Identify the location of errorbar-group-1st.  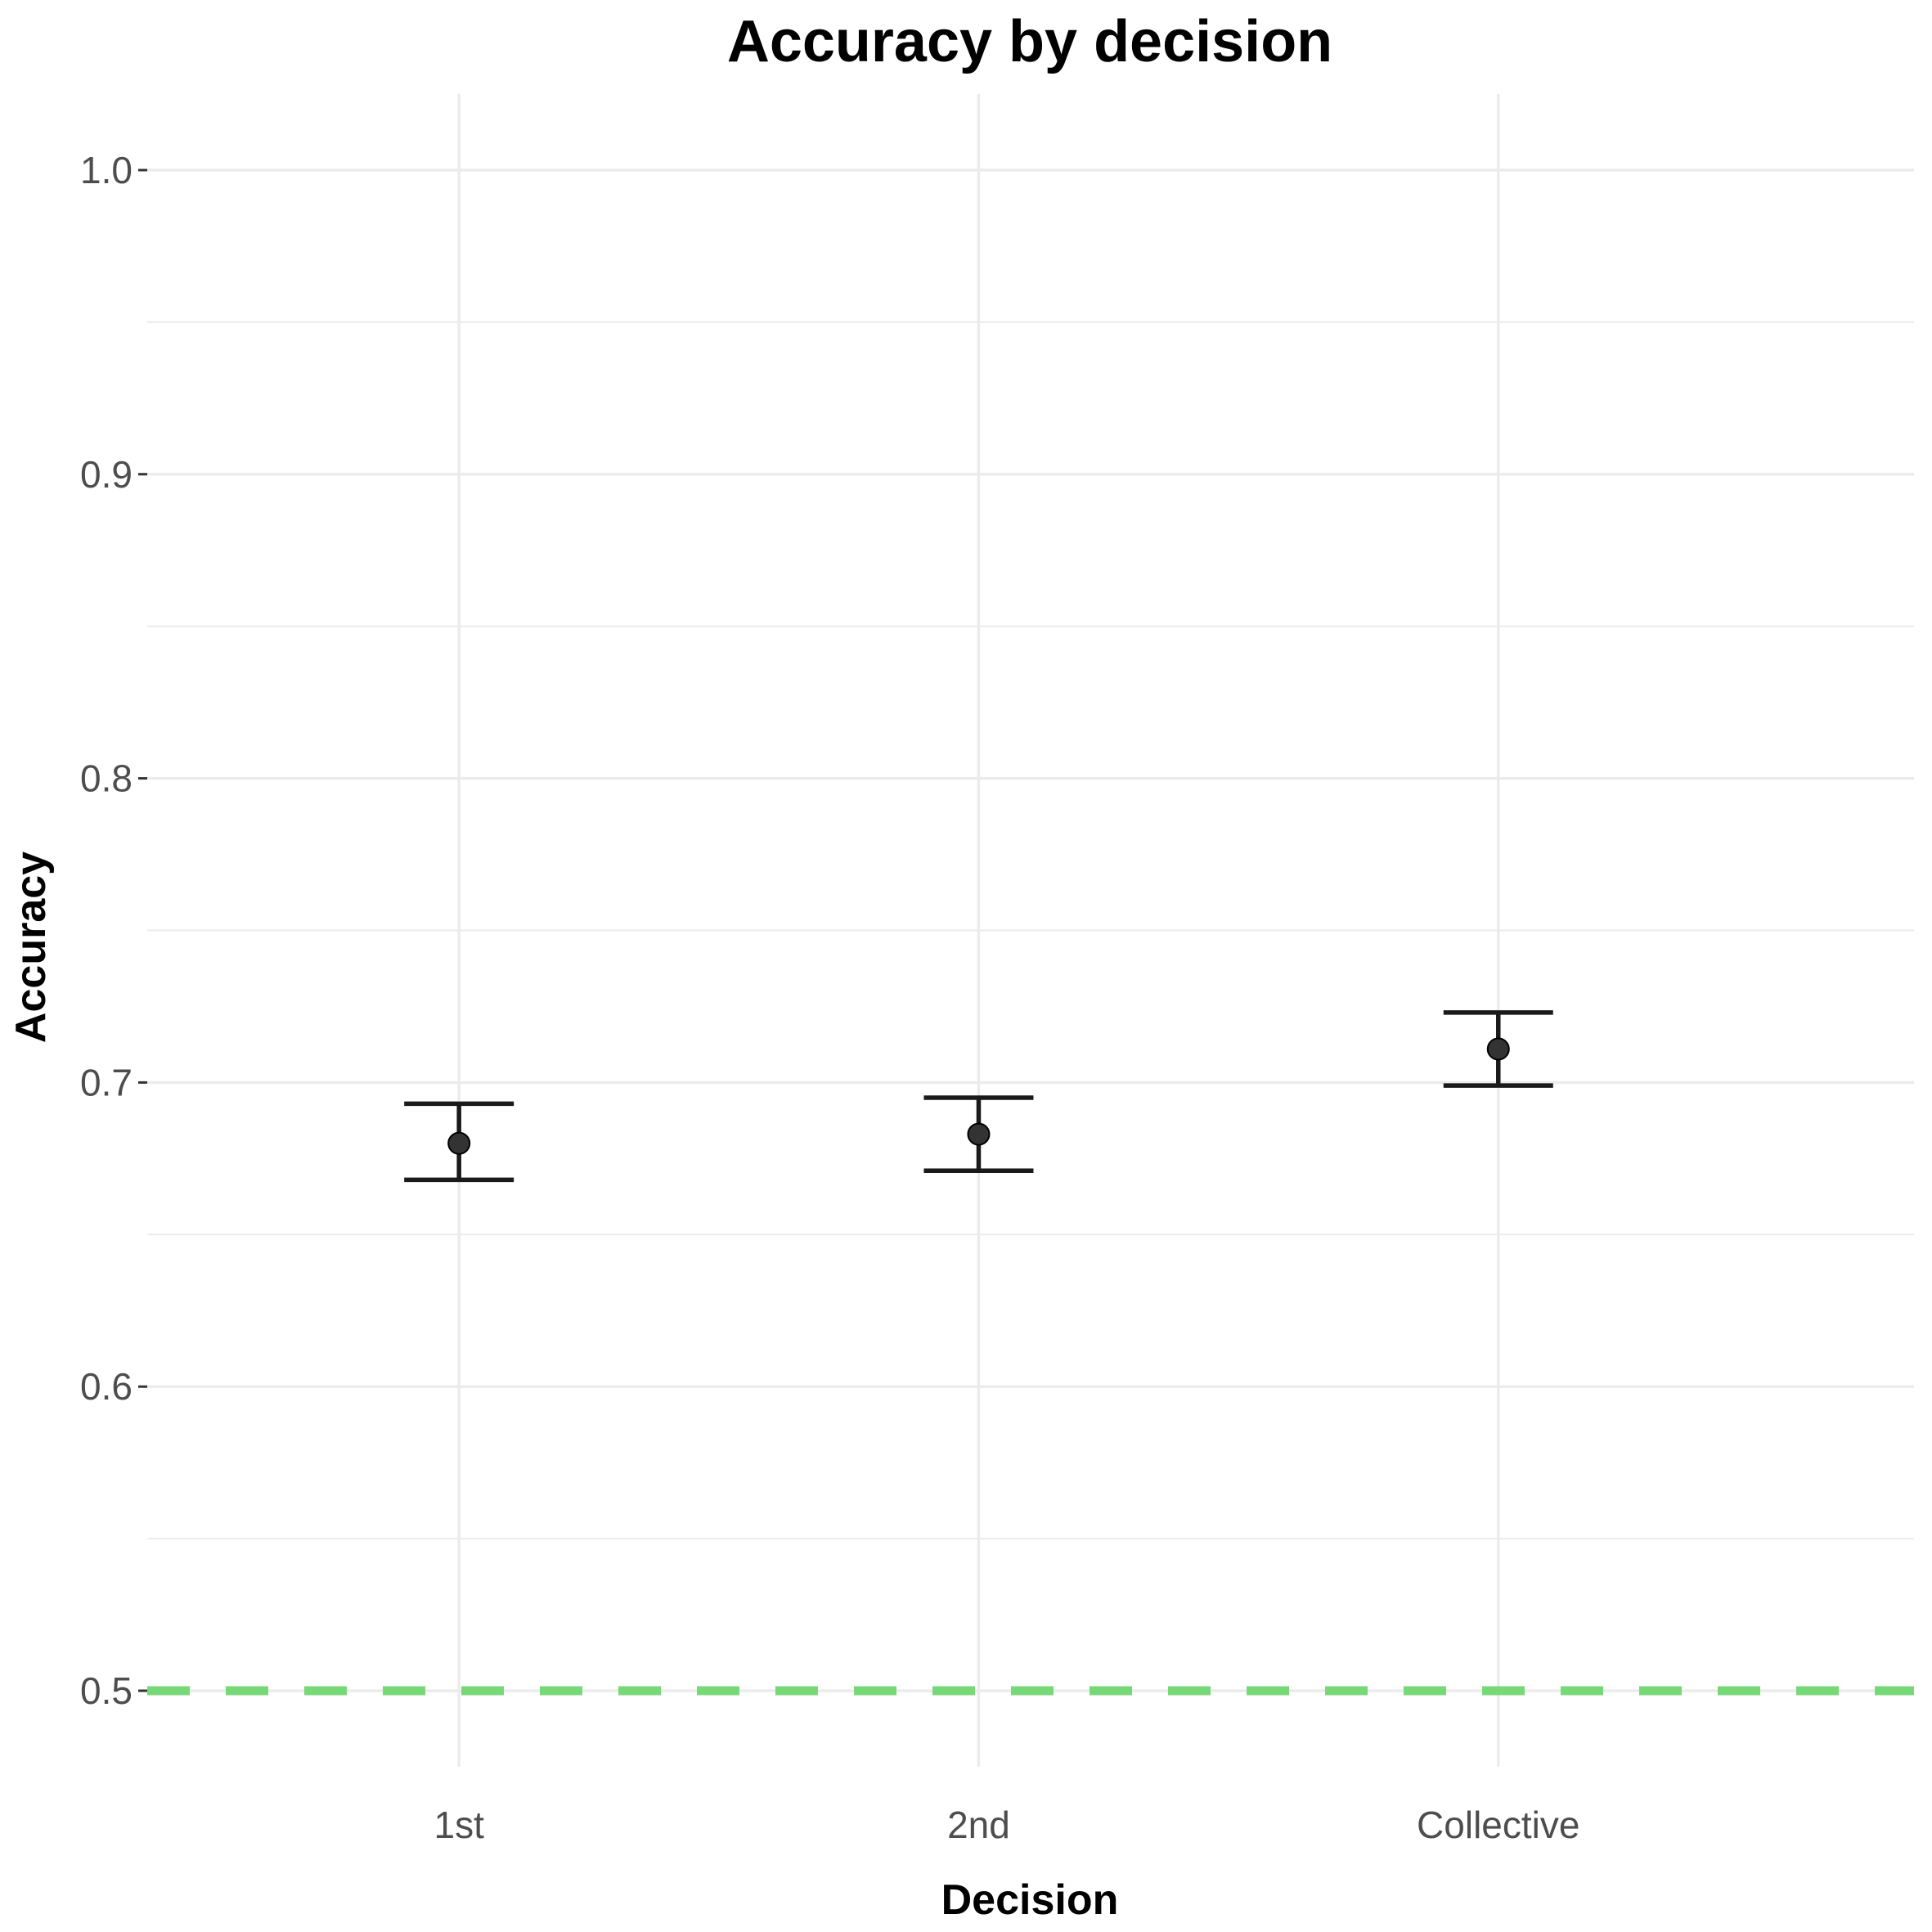
(459, 1142).